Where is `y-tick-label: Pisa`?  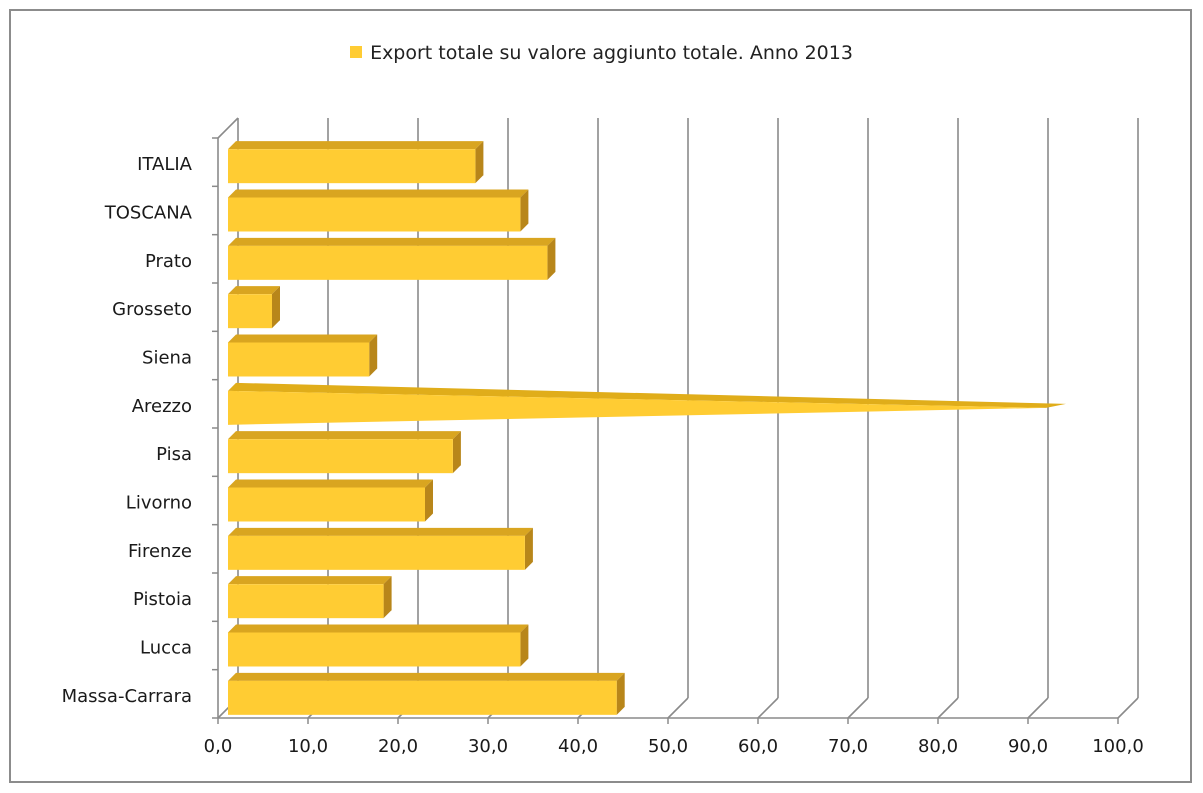
y-tick-label: Pisa is located at coordinates (174, 454).